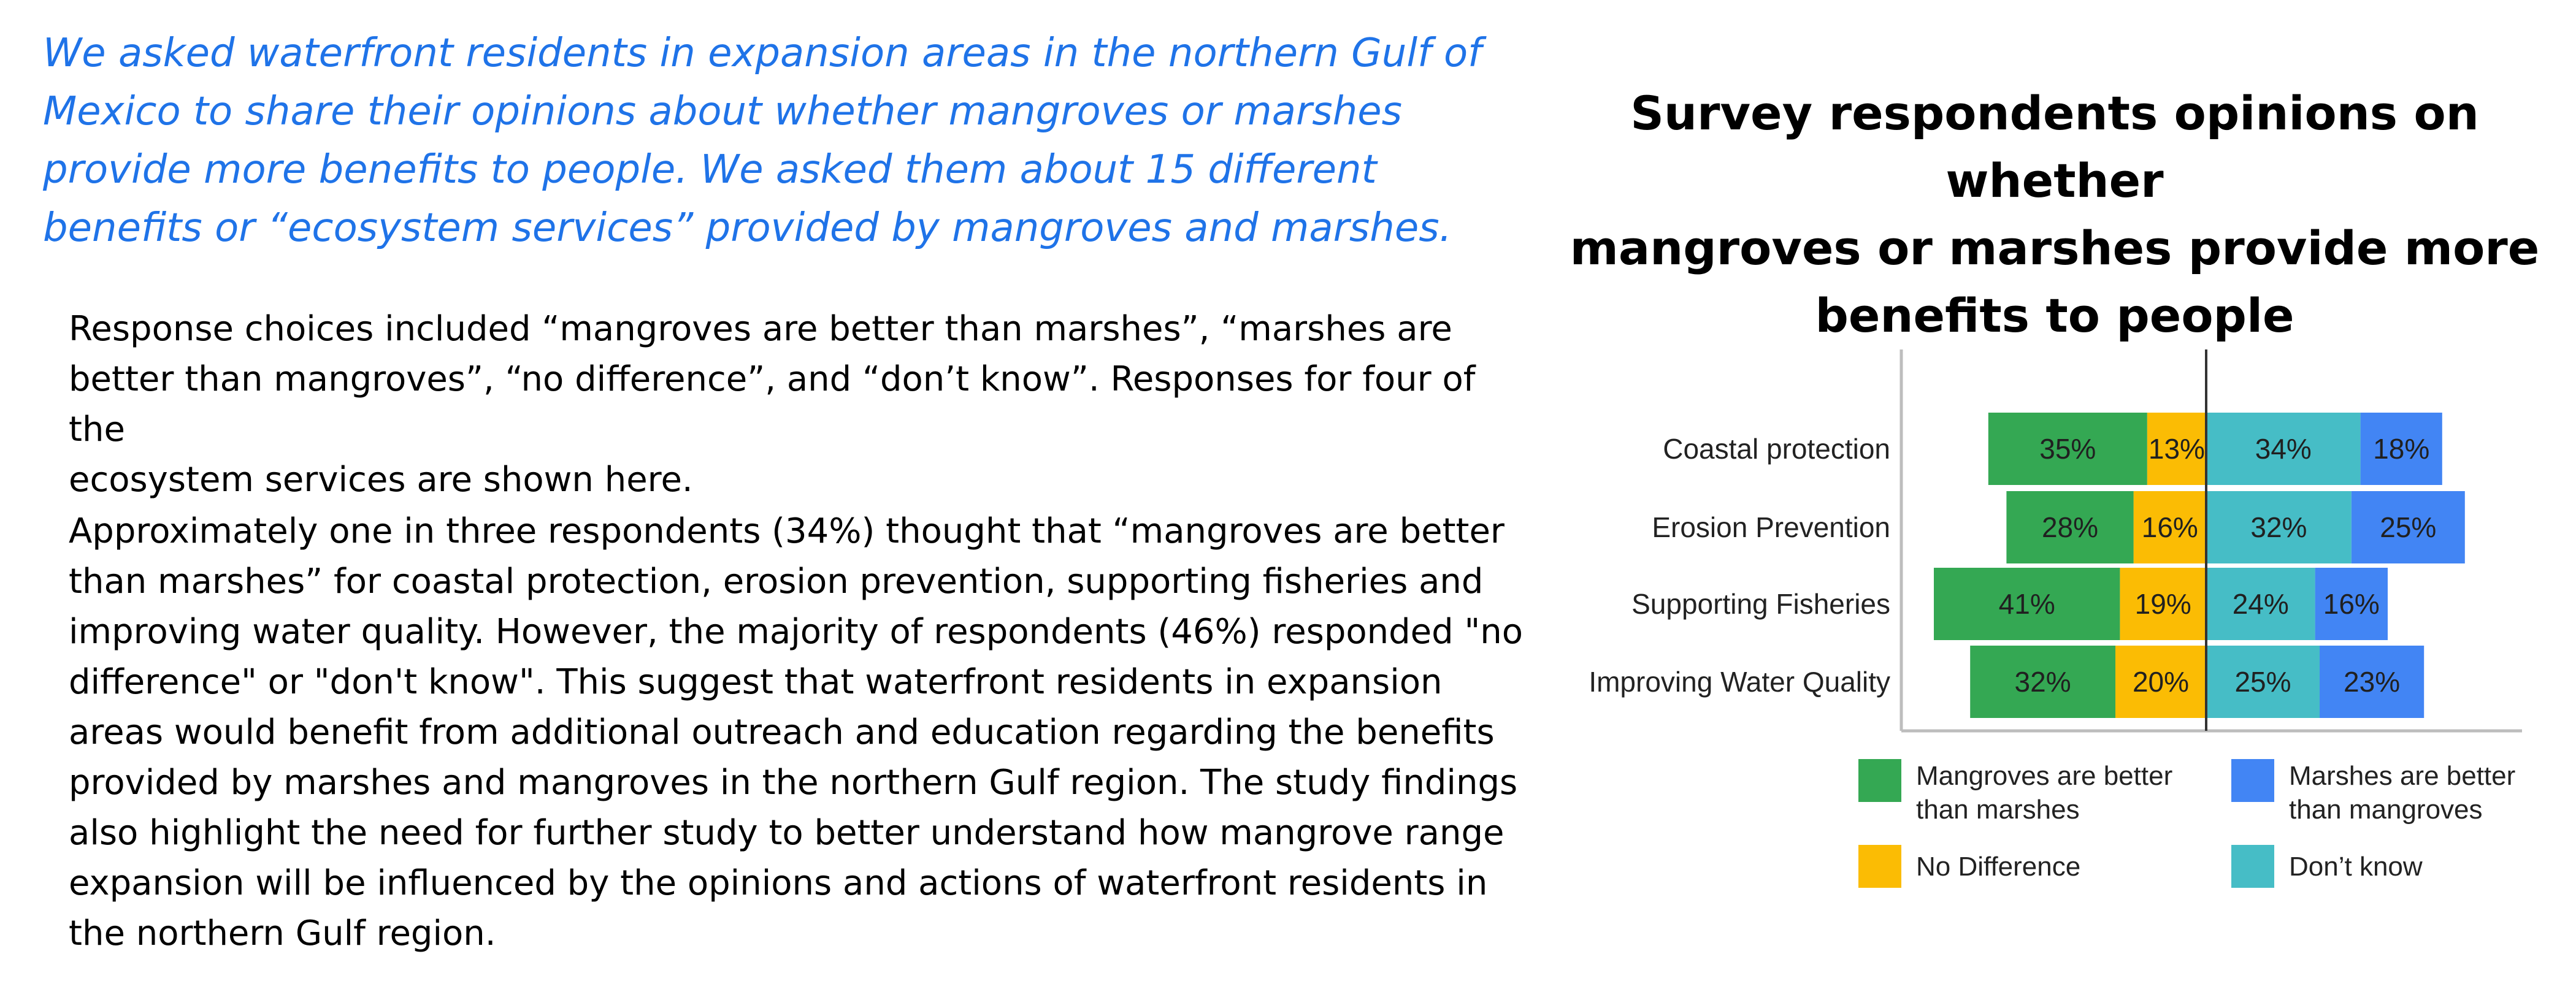 The width and height of the screenshot is (2576, 981). Describe the element at coordinates (2054, 315) in the screenshot. I see `chart-title-line: benefits to people` at that location.